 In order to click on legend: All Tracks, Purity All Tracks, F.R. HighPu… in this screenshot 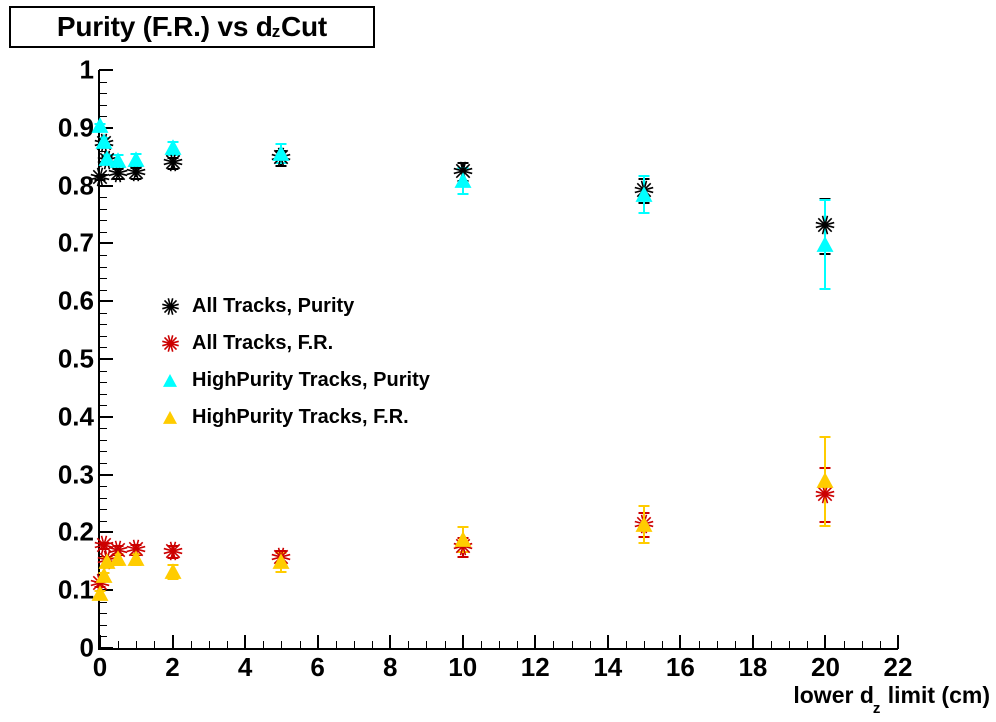, I will do `click(323, 362)`.